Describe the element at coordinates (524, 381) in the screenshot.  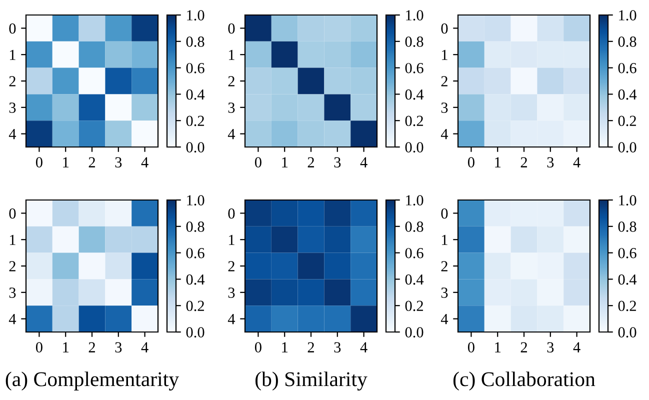
I see `text: (c) Collaboration` at that location.